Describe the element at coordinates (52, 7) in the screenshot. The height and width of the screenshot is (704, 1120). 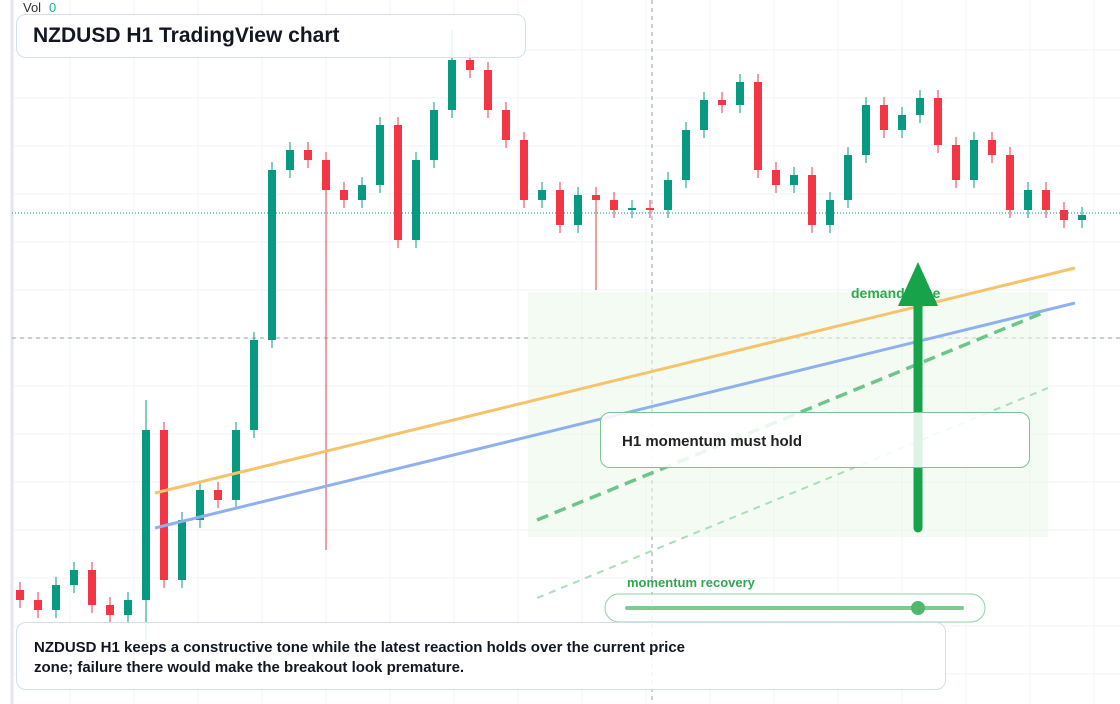
I see `legend-value: 0` at that location.